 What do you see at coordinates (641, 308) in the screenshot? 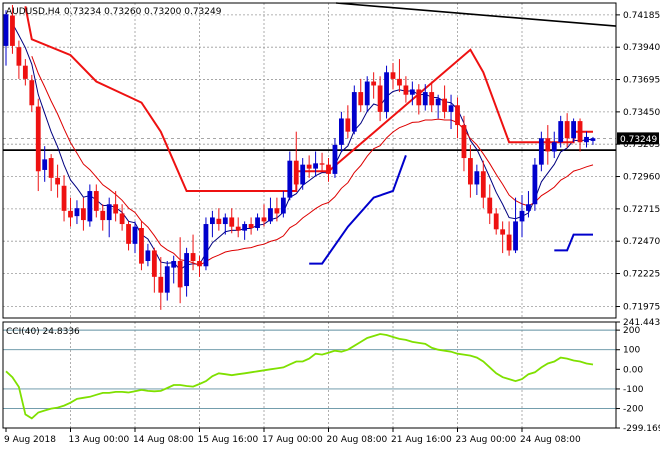
I see `price-tick-label: 0.71975` at bounding box center [641, 308].